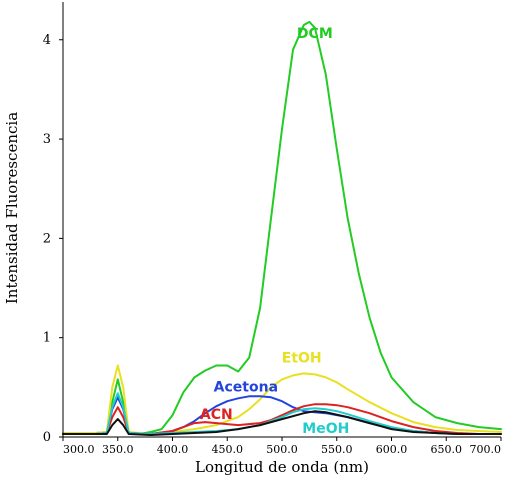 The image size is (518, 480). What do you see at coordinates (315, 34) in the screenshot?
I see `series-label-dcm: DCM` at bounding box center [315, 34].